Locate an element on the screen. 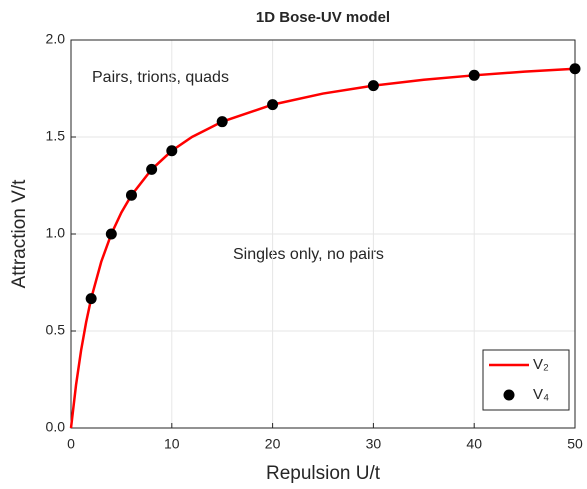 The height and width of the screenshot is (489, 587). x-tick-label: 10 is located at coordinates (172, 444).